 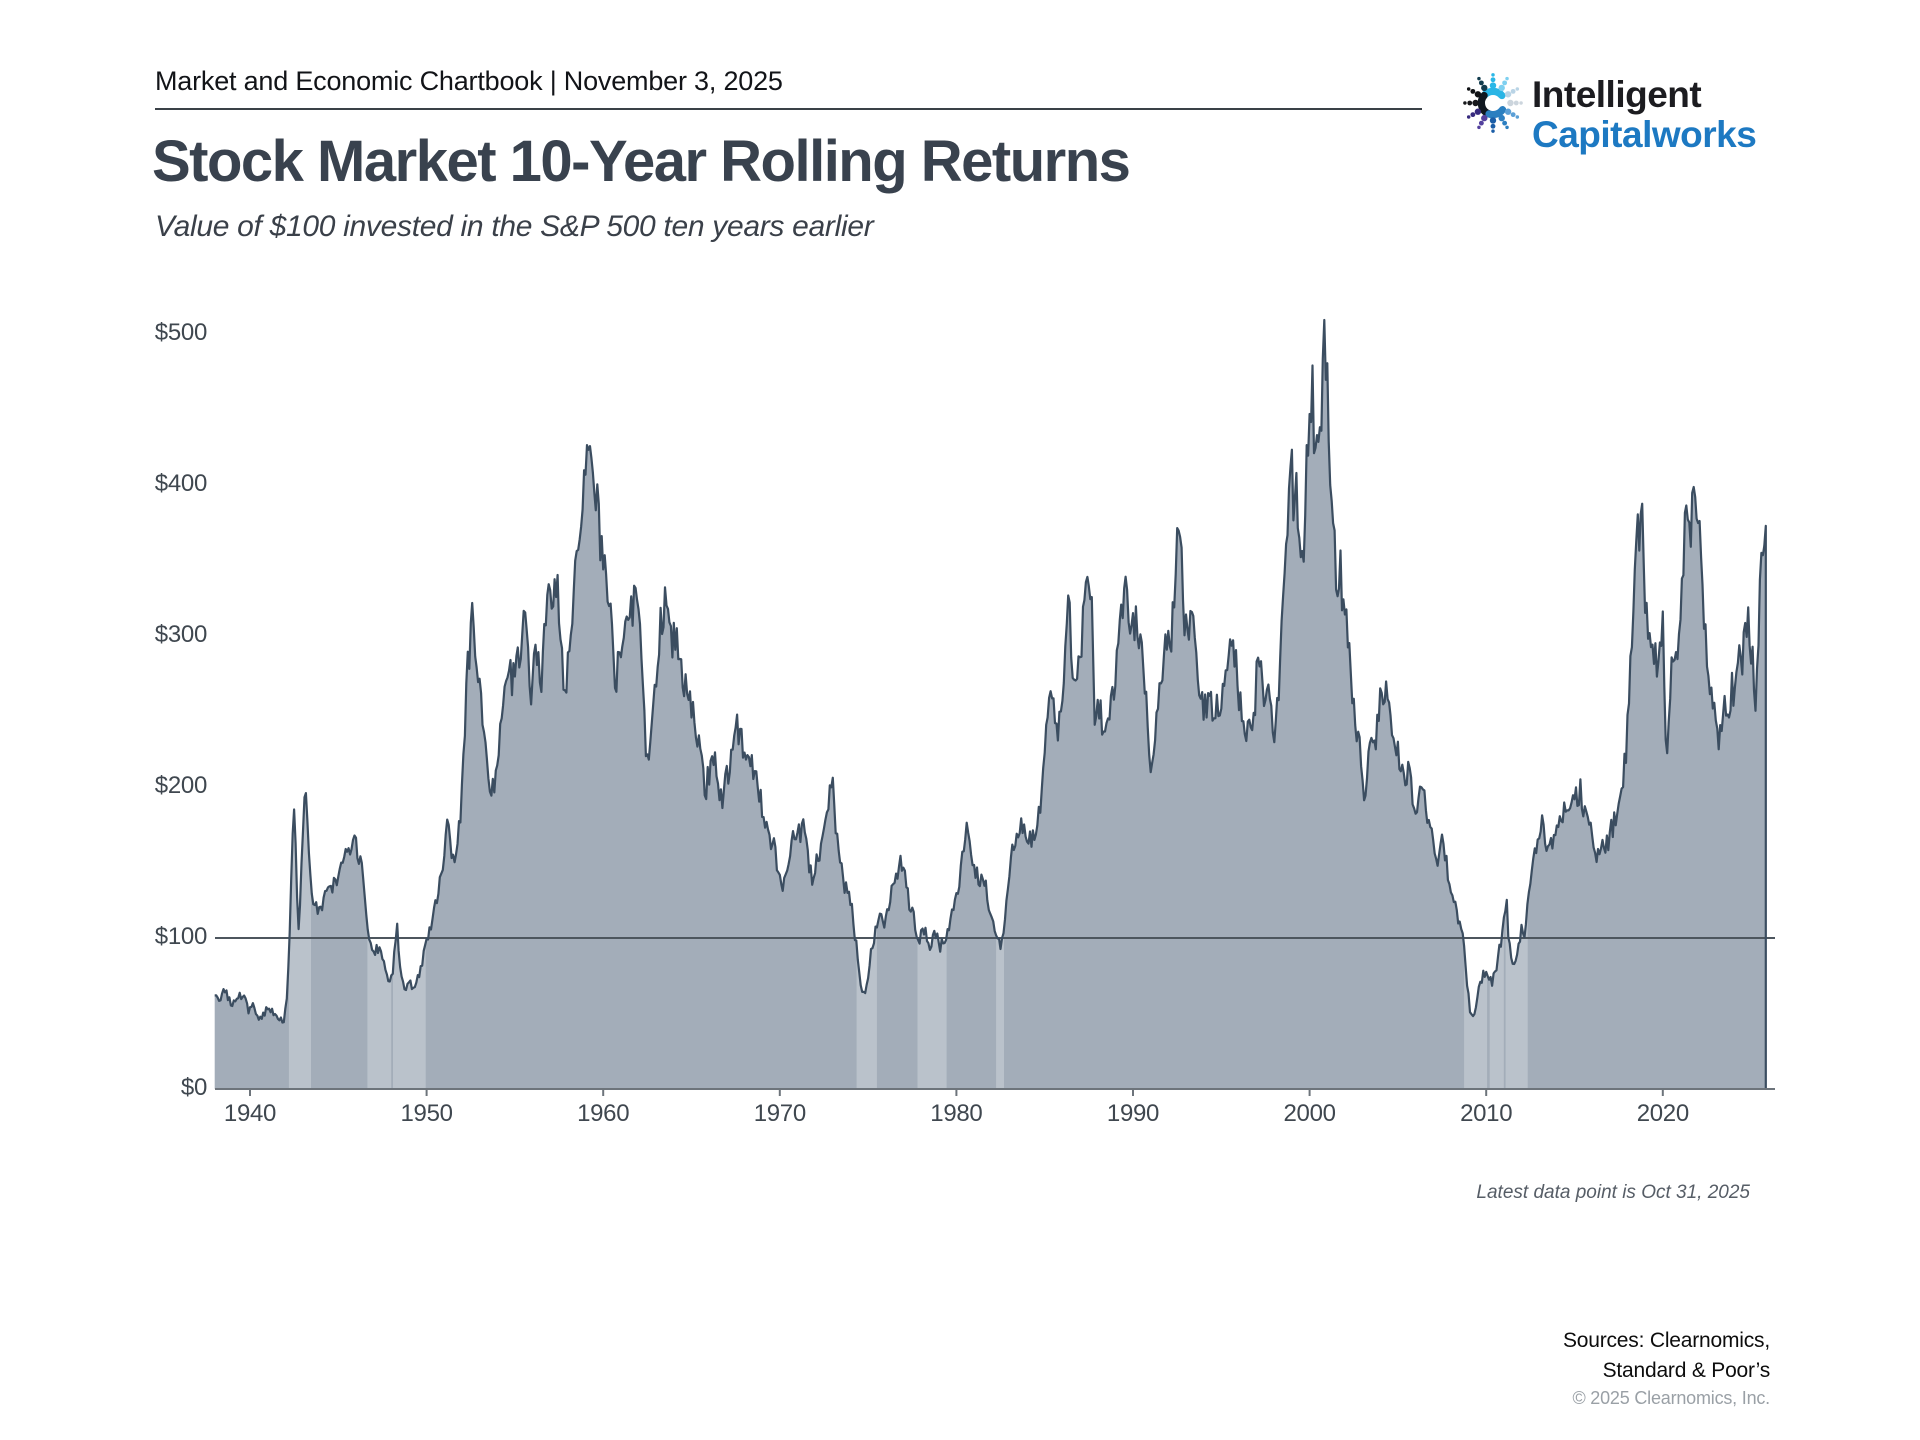 What do you see at coordinates (641, 161) in the screenshot?
I see `page-title: Stock Market 10-Year Rolling Returns` at bounding box center [641, 161].